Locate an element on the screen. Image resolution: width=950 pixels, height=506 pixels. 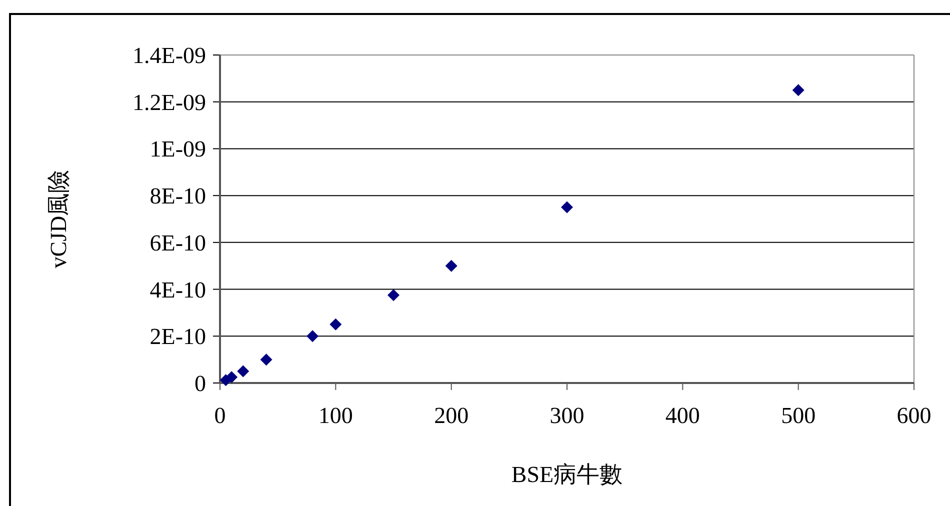
y-tick-label: 2E-10 is located at coordinates (178, 337).